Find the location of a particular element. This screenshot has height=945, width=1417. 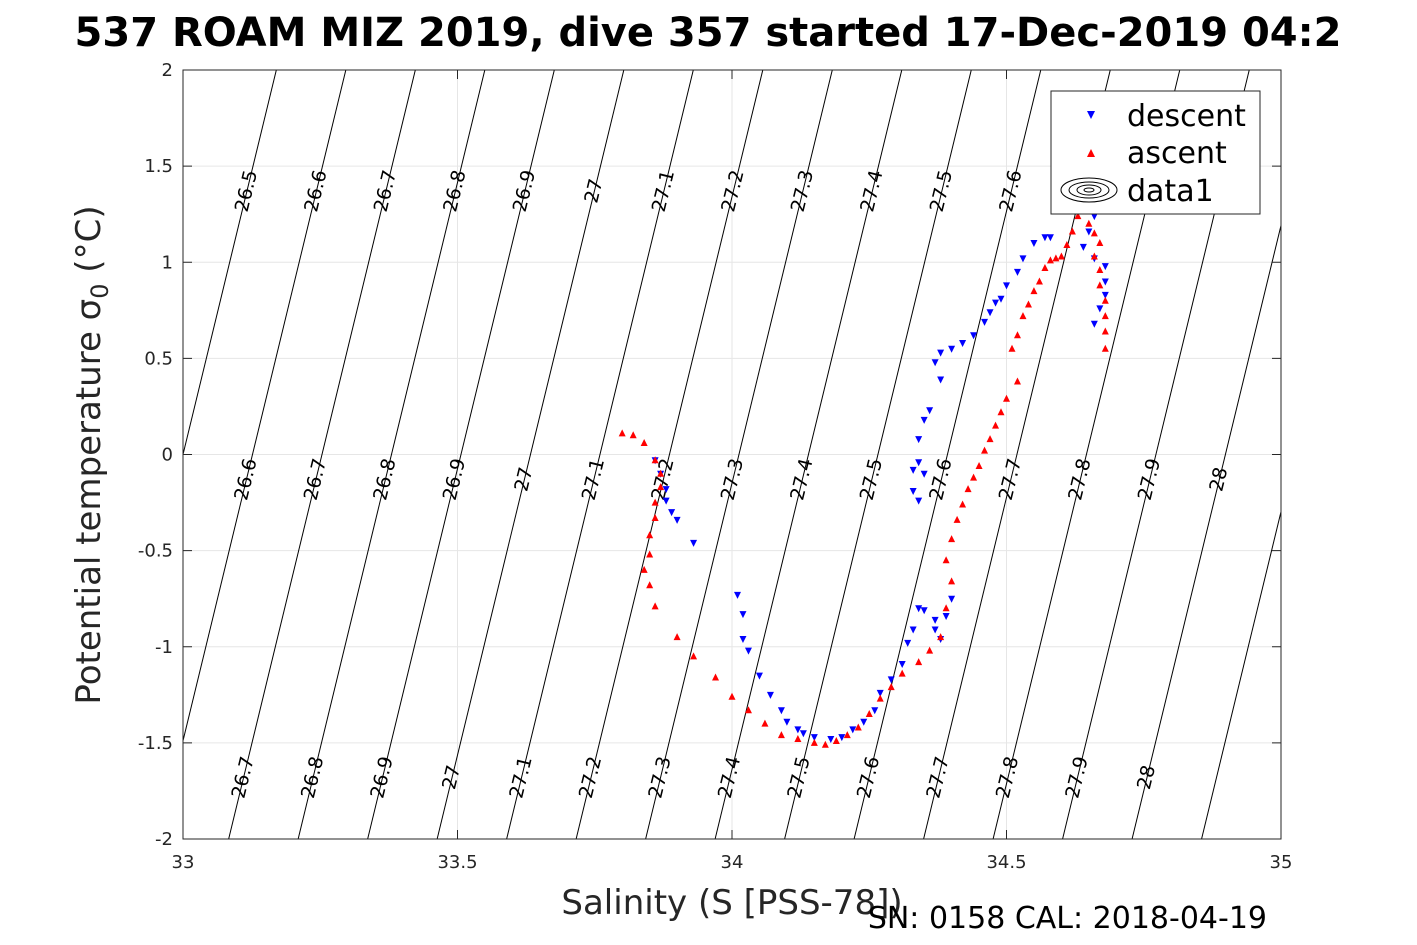

y-tick-label: 0.5 is located at coordinates (158, 358).